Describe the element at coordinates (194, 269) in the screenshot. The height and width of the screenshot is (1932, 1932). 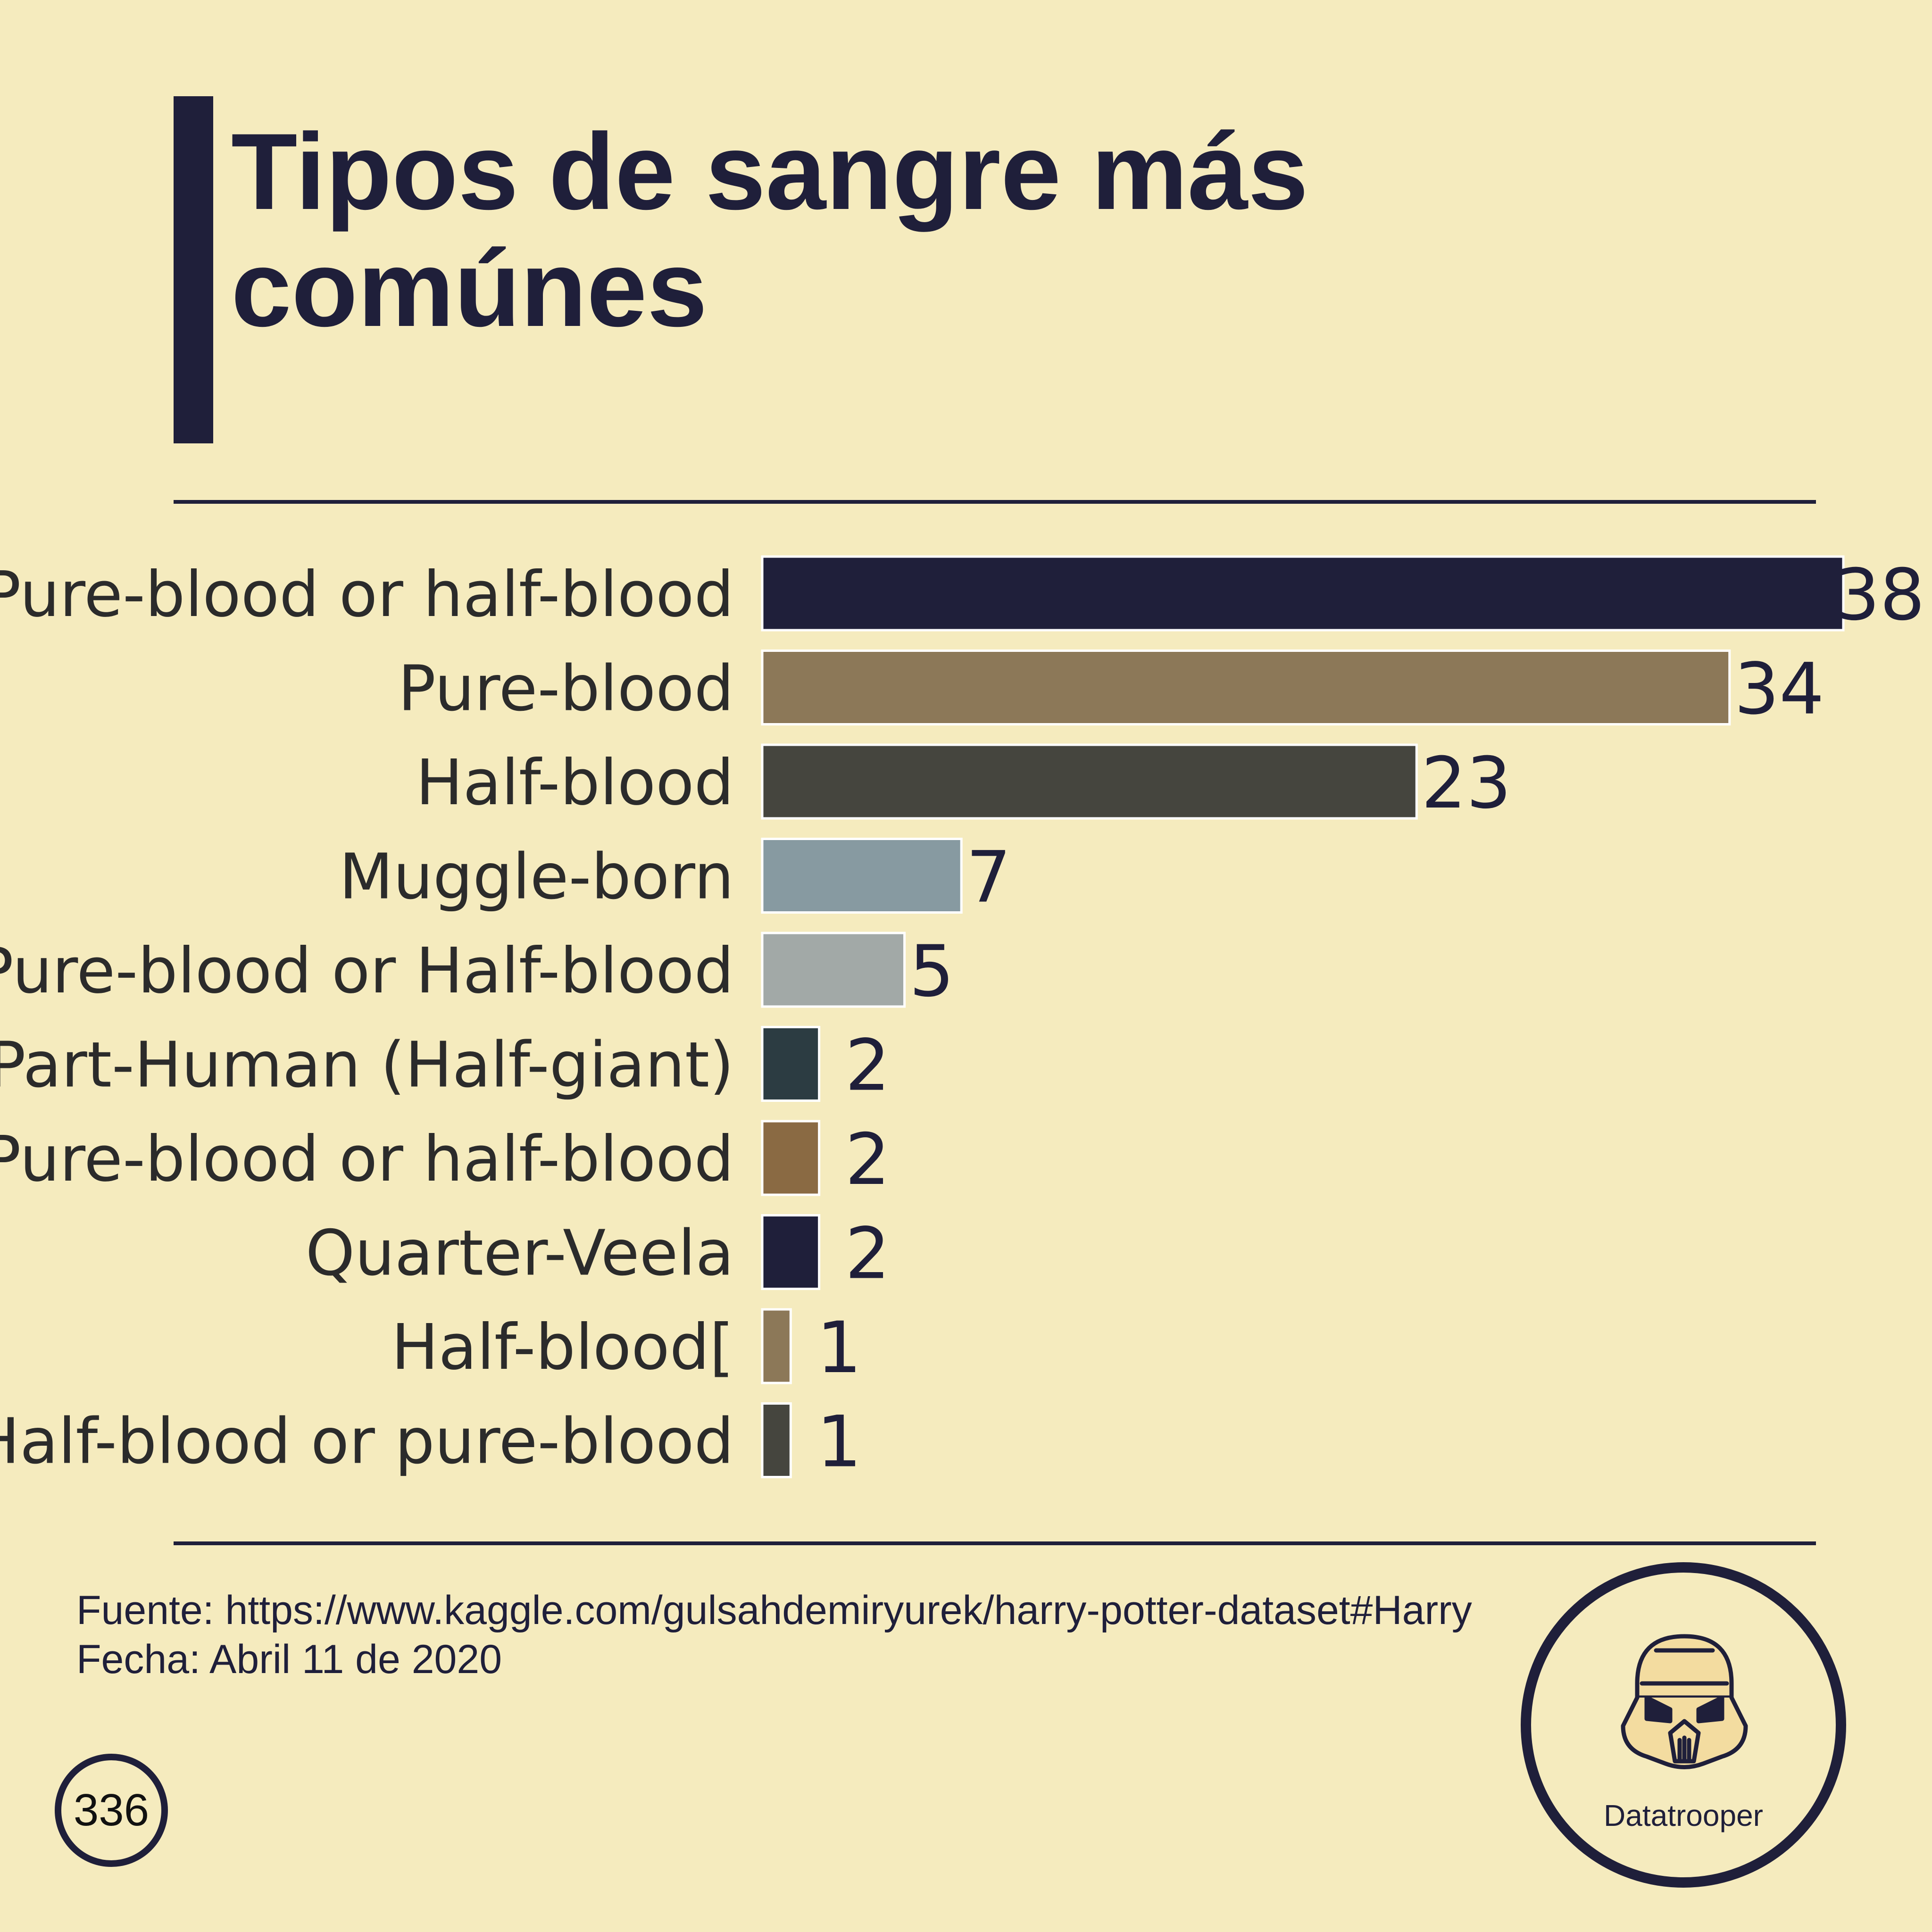
I see `title-accent-bar` at that location.